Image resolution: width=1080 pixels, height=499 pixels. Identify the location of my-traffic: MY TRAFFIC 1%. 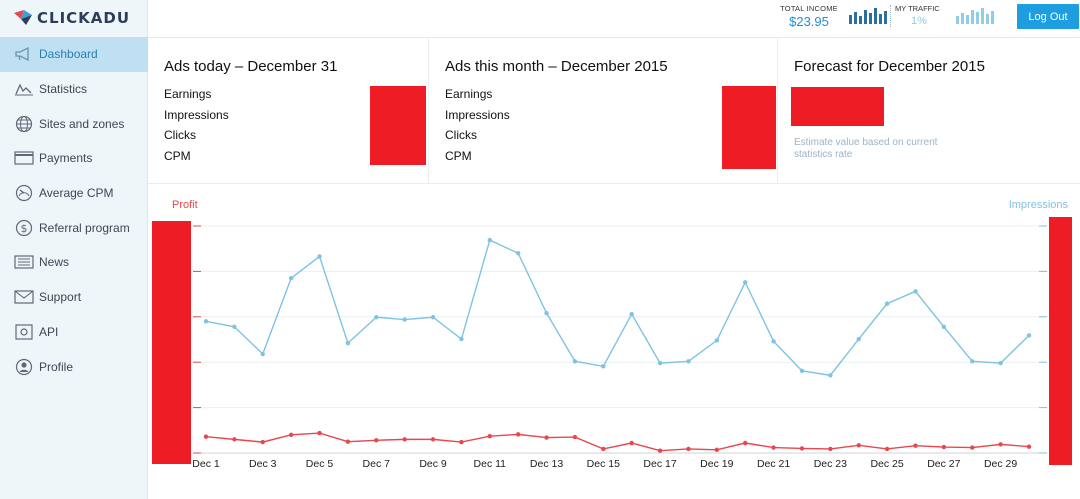
(919, 15).